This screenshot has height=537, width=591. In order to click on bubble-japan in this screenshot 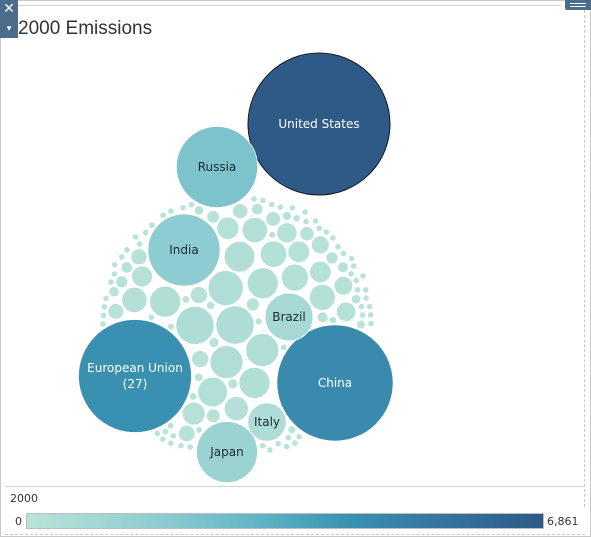, I will do `click(227, 452)`.